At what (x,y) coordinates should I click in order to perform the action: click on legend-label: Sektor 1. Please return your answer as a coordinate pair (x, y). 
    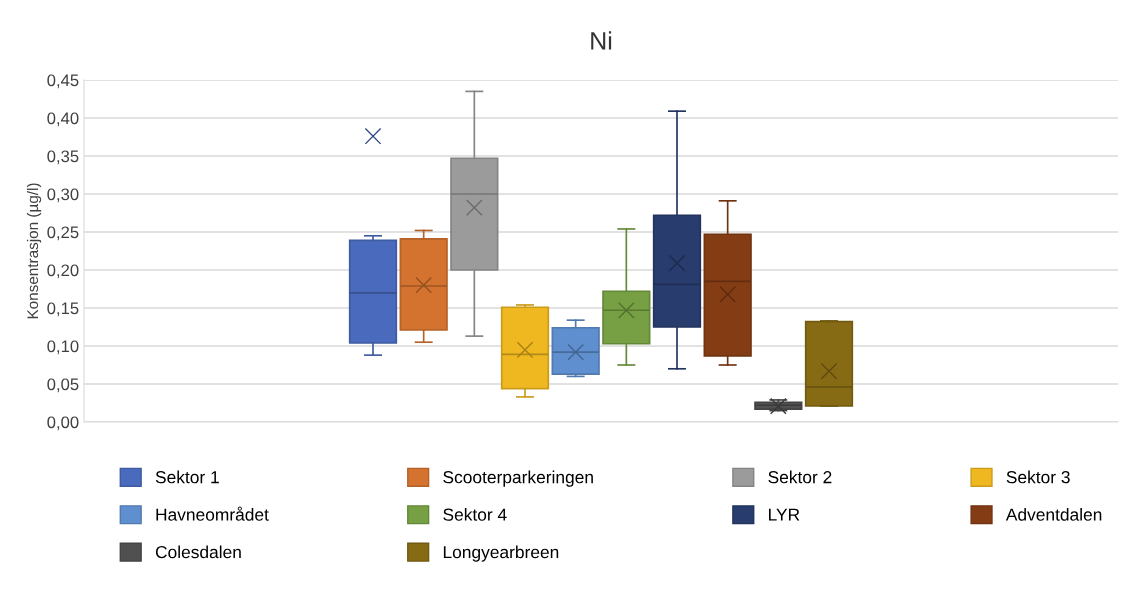
    Looking at the image, I should click on (187, 477).